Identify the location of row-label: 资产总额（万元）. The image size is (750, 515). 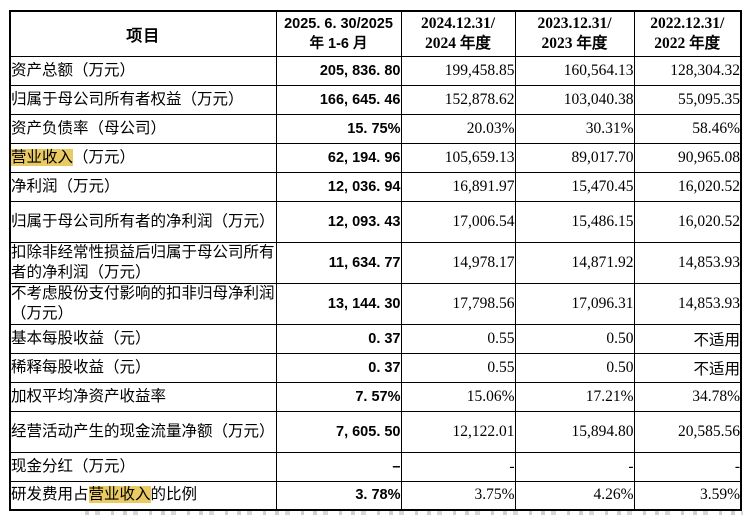
(143, 70).